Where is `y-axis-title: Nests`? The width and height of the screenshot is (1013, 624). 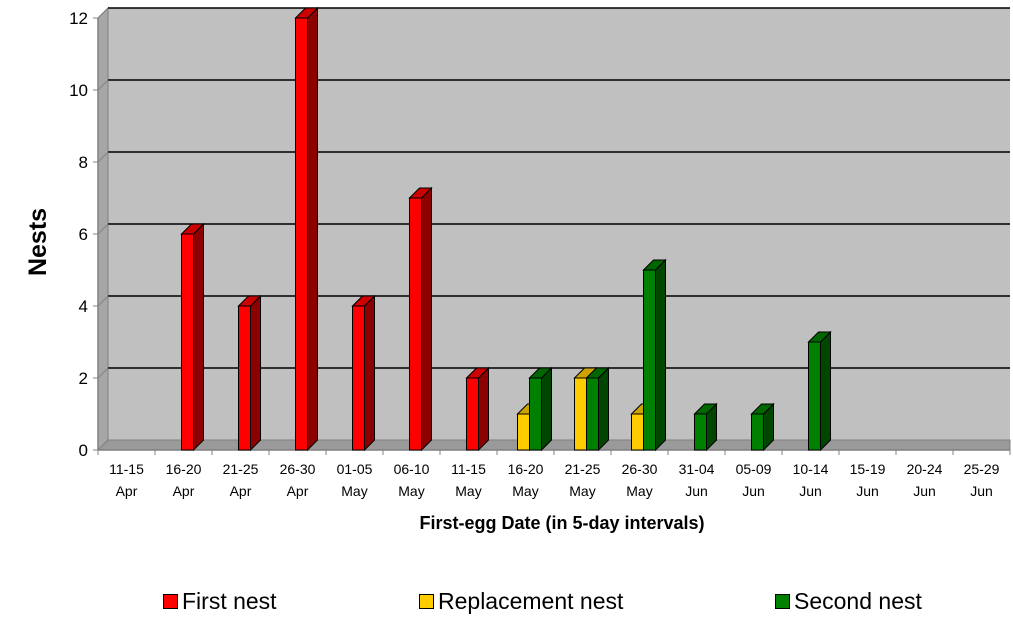 y-axis-title: Nests is located at coordinates (38, 242).